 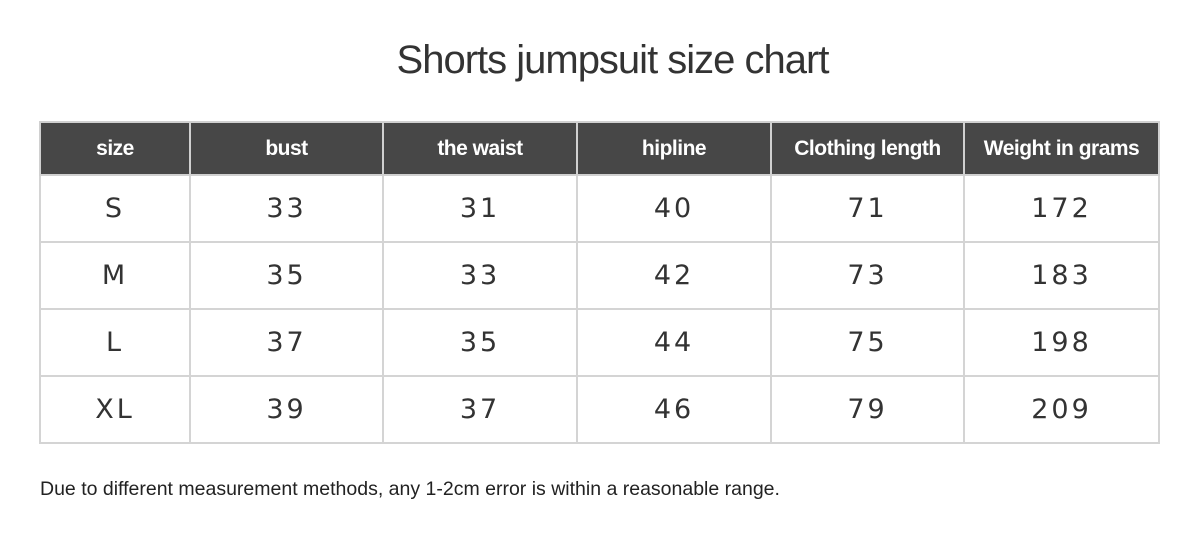 What do you see at coordinates (480, 208) in the screenshot?
I see `table-cell: 31` at bounding box center [480, 208].